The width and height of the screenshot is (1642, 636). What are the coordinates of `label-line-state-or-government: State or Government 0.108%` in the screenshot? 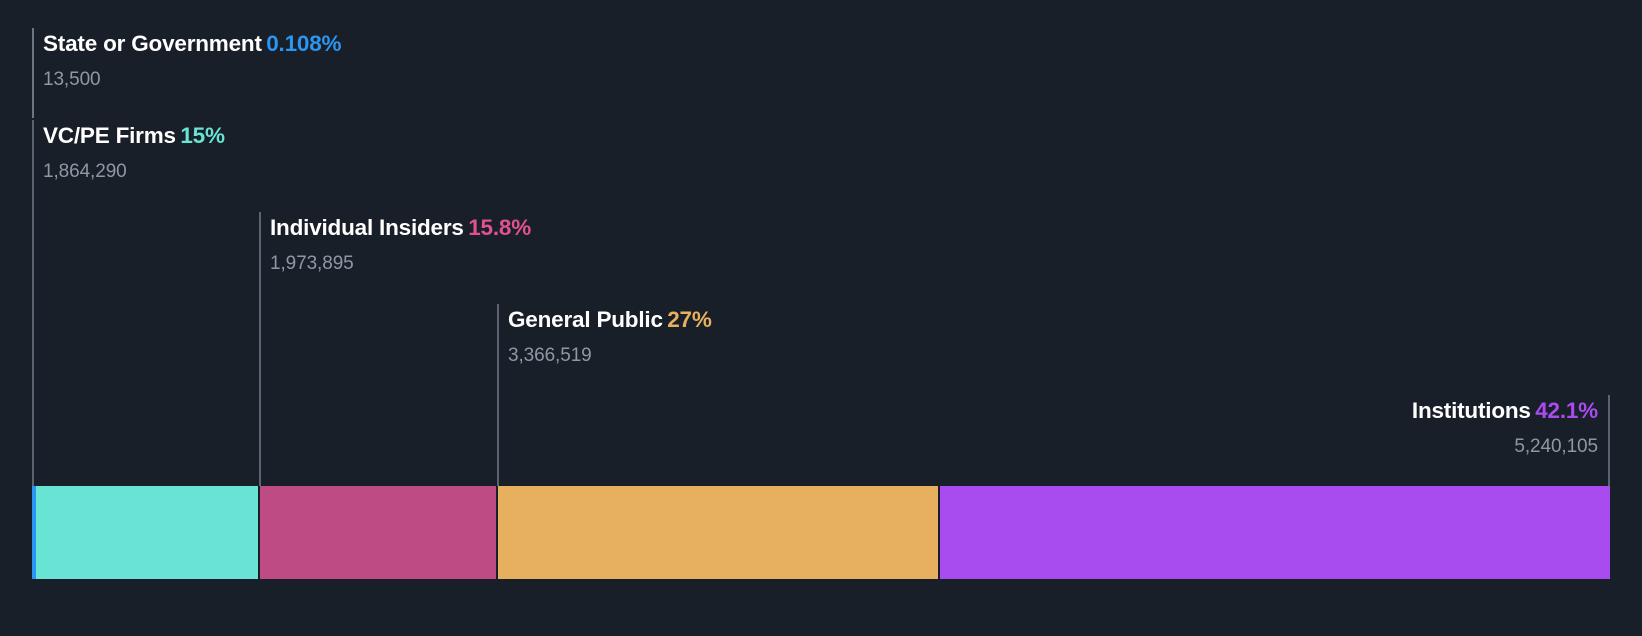 It's located at (192, 43).